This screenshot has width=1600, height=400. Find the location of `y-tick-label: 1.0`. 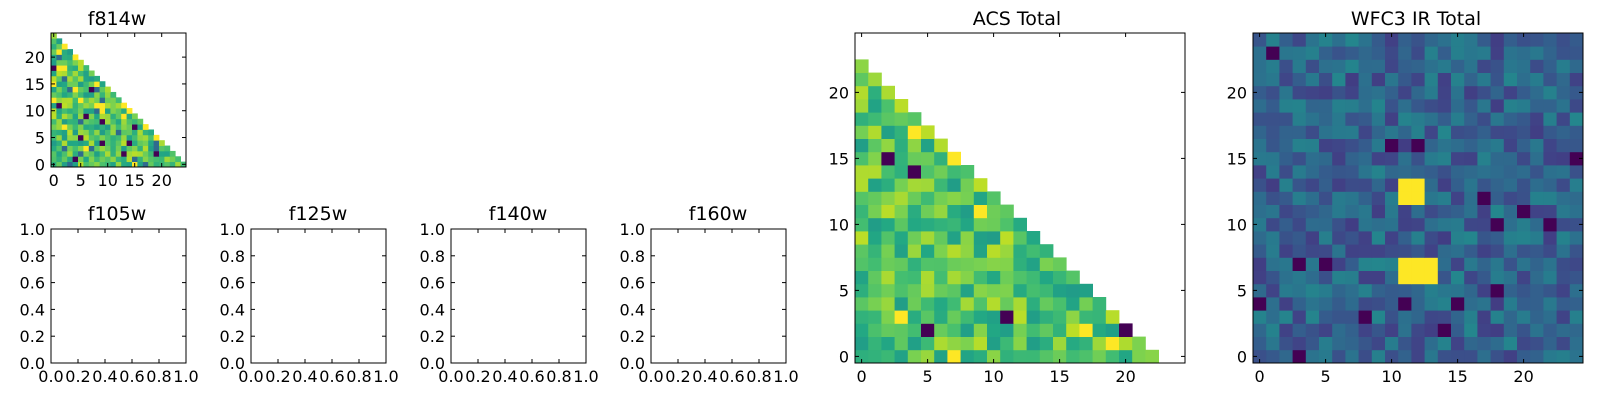

y-tick-label: 1.0 is located at coordinates (632, 229).